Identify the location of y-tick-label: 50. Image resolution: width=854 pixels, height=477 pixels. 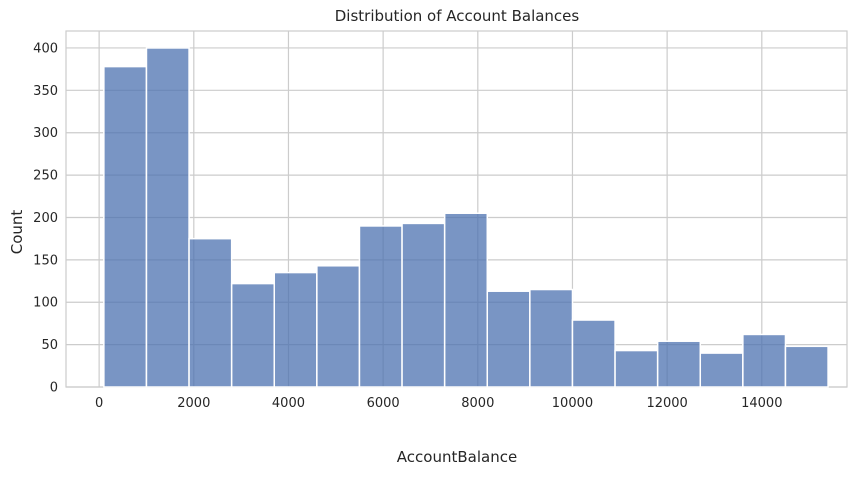
(49, 345).